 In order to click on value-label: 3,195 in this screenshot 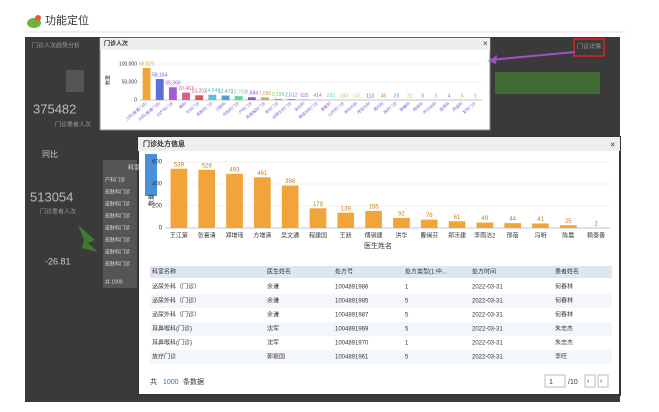, I will do `click(278, 95)`.